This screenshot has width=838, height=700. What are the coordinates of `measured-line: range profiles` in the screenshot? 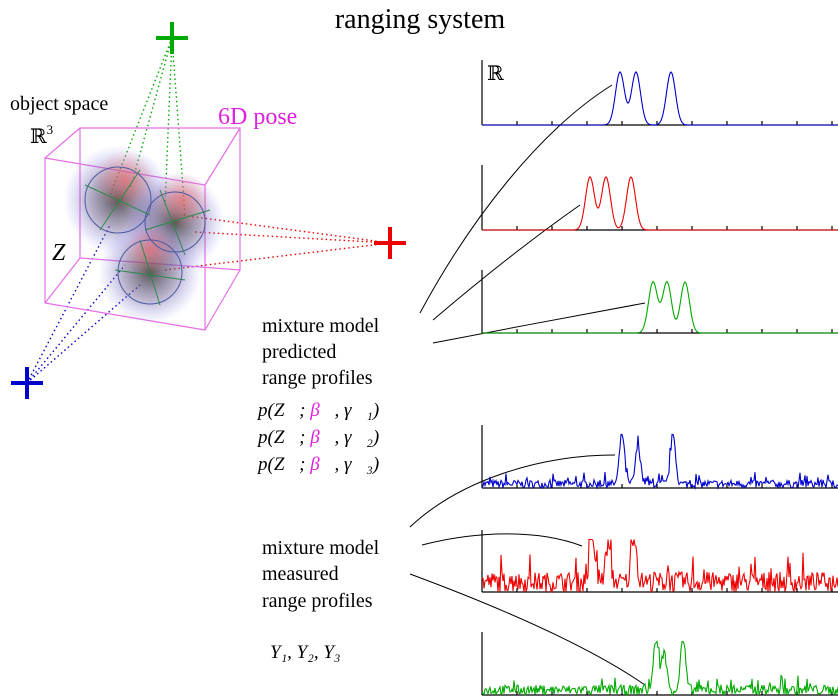 It's located at (317, 601).